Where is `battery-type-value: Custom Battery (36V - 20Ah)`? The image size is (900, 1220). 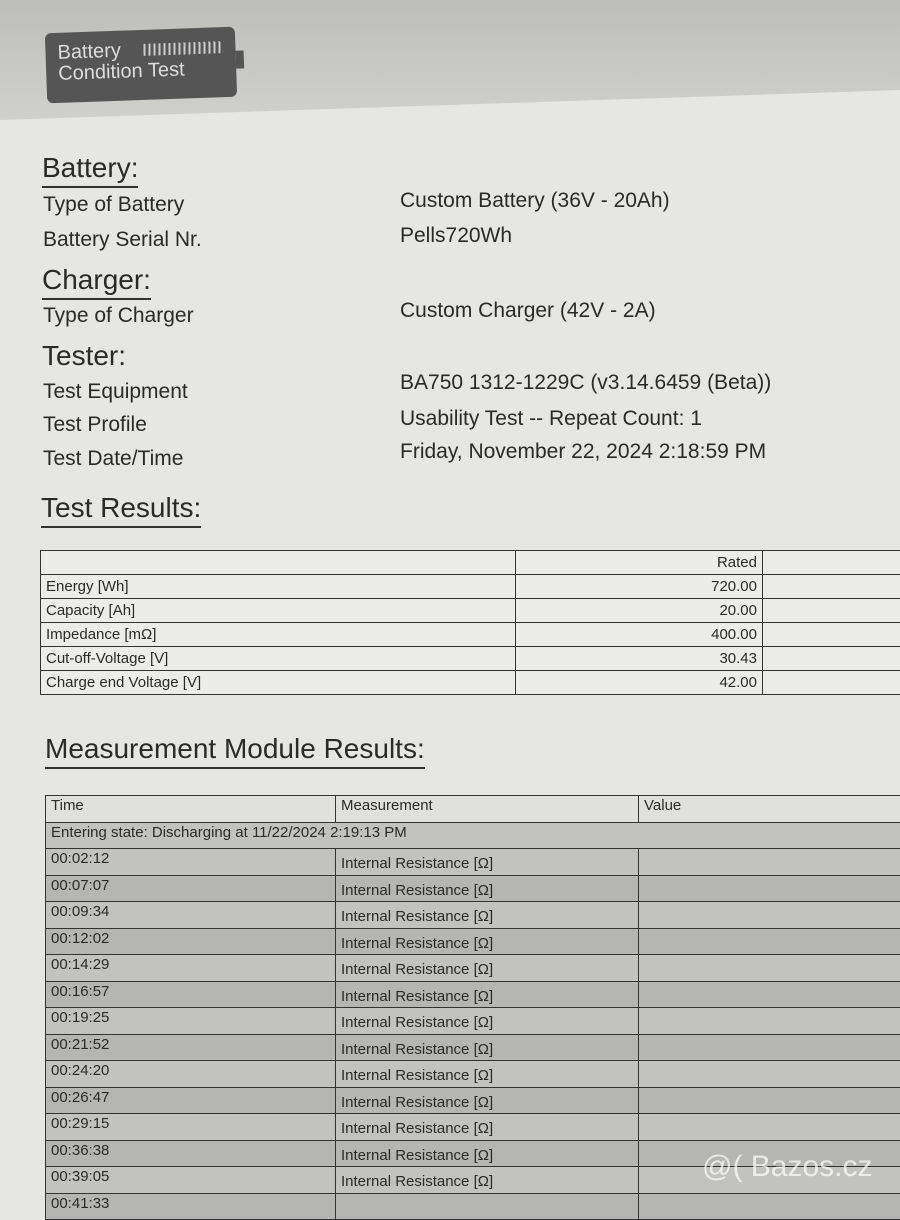
battery-type-value: Custom Battery (36V - 20Ah) is located at coordinates (535, 201).